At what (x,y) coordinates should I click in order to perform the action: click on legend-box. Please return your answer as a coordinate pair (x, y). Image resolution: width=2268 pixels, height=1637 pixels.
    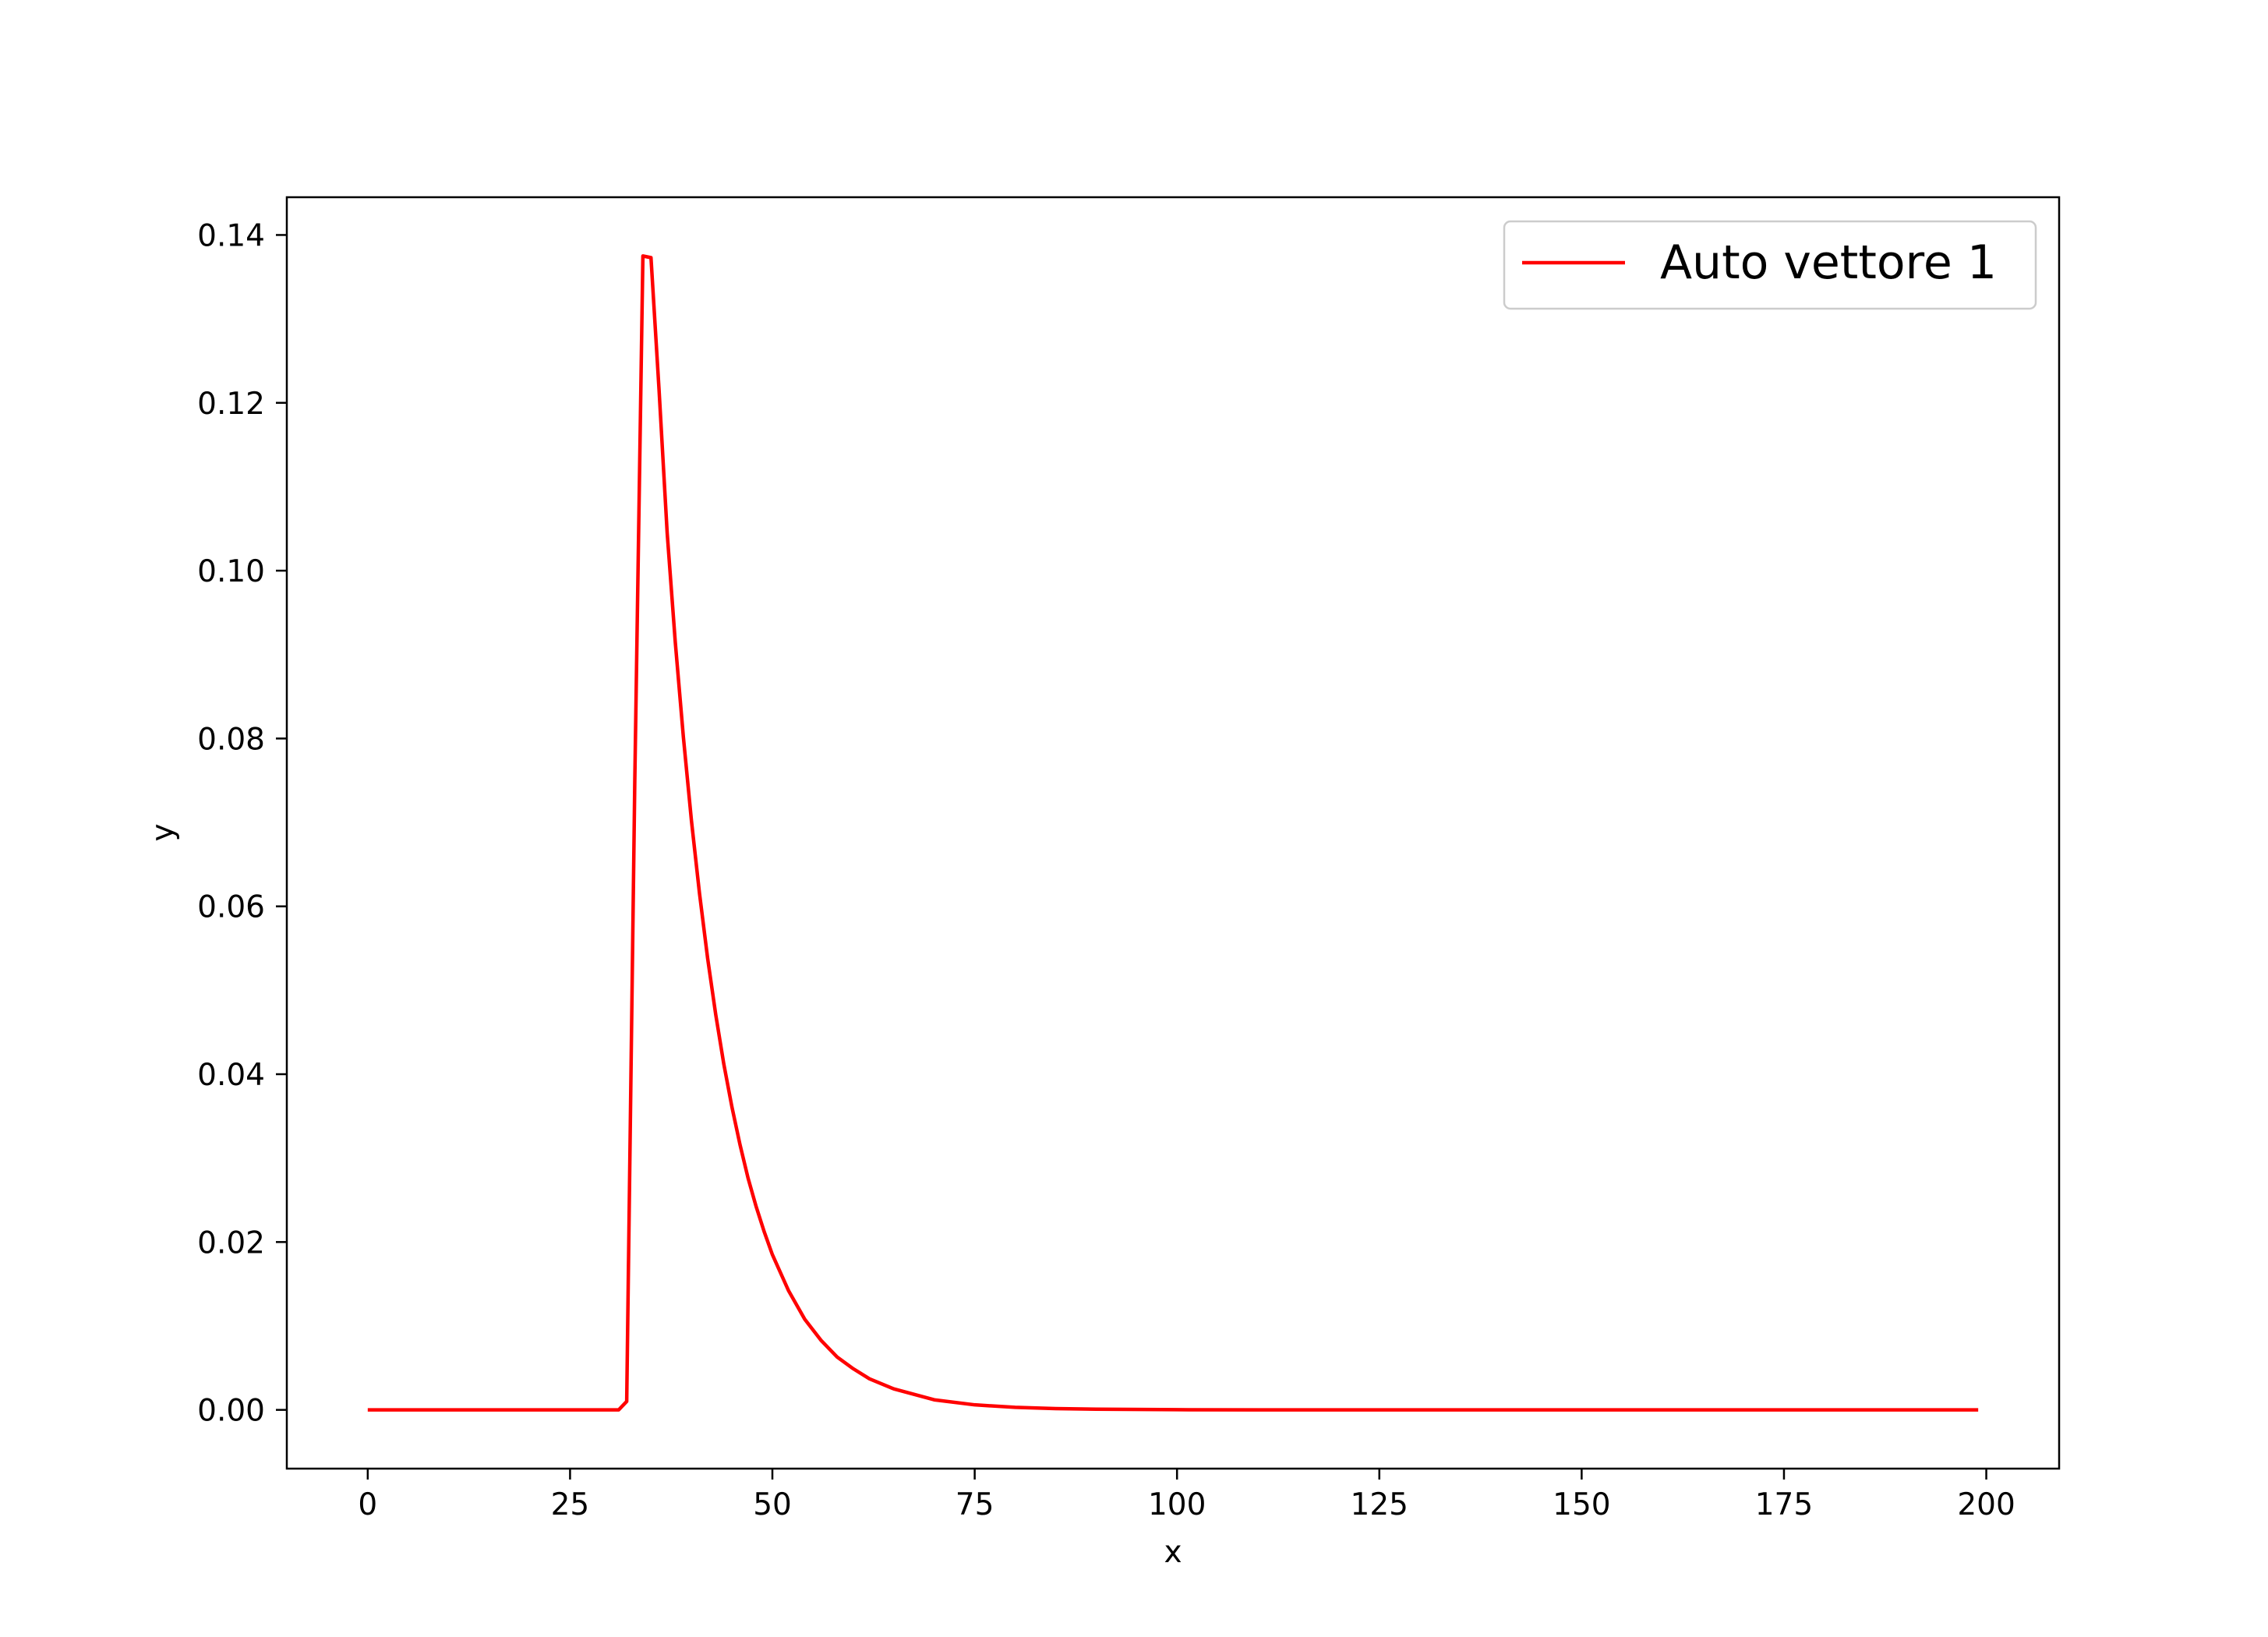
    Looking at the image, I should click on (1770, 265).